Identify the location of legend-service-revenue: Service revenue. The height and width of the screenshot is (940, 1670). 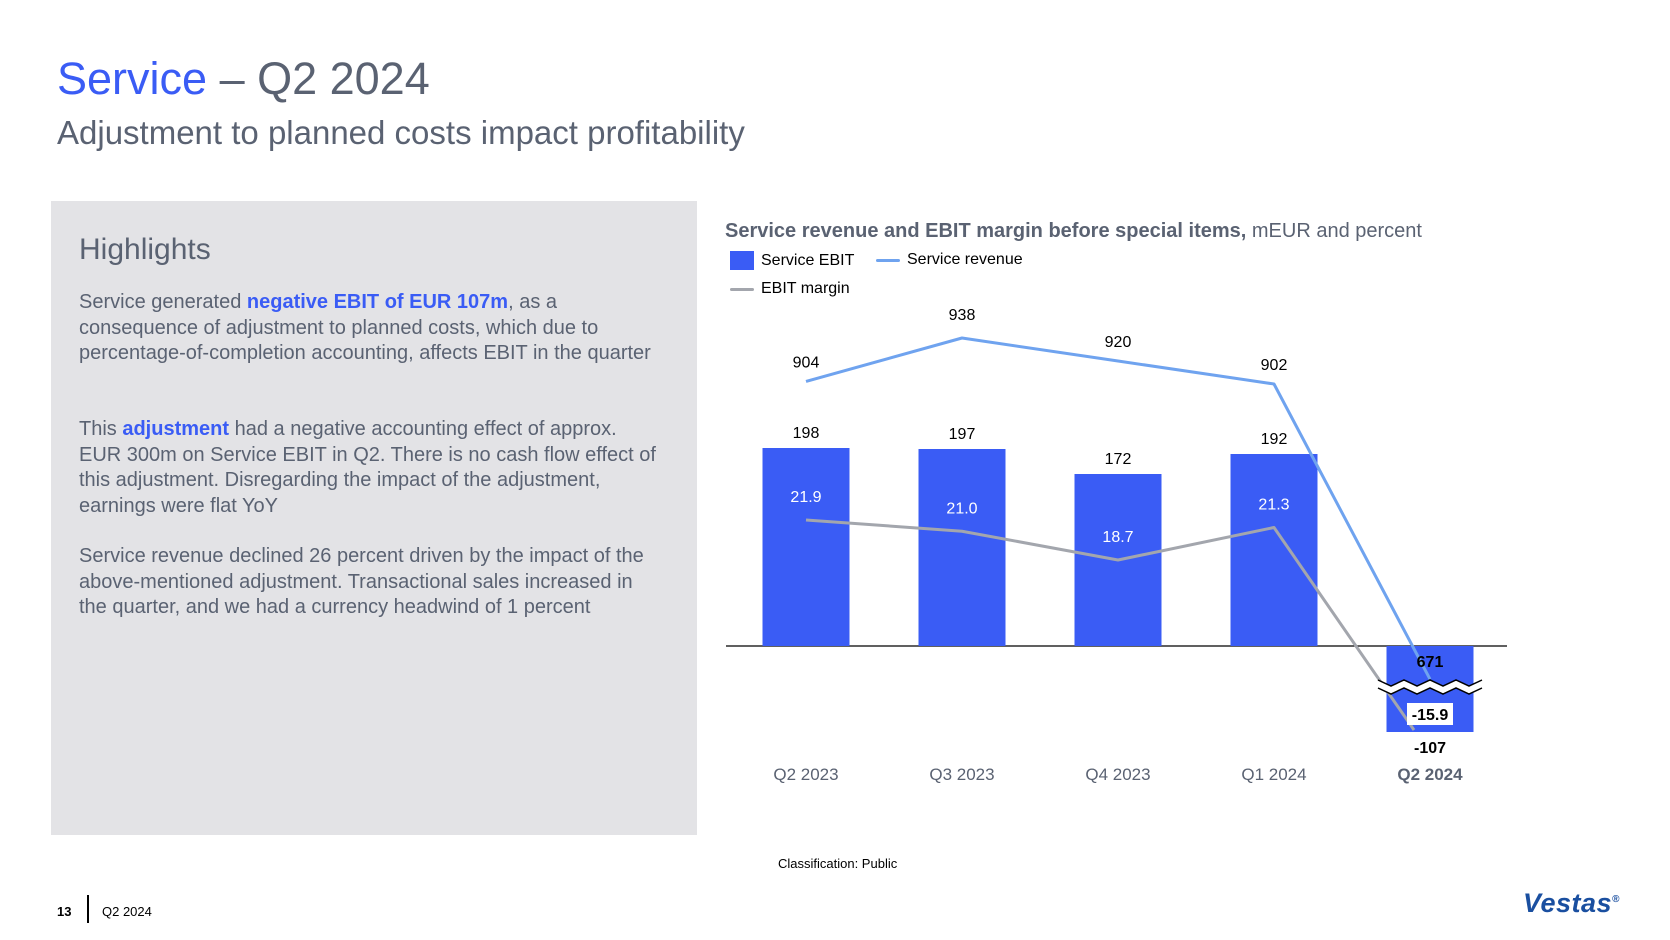
(949, 260).